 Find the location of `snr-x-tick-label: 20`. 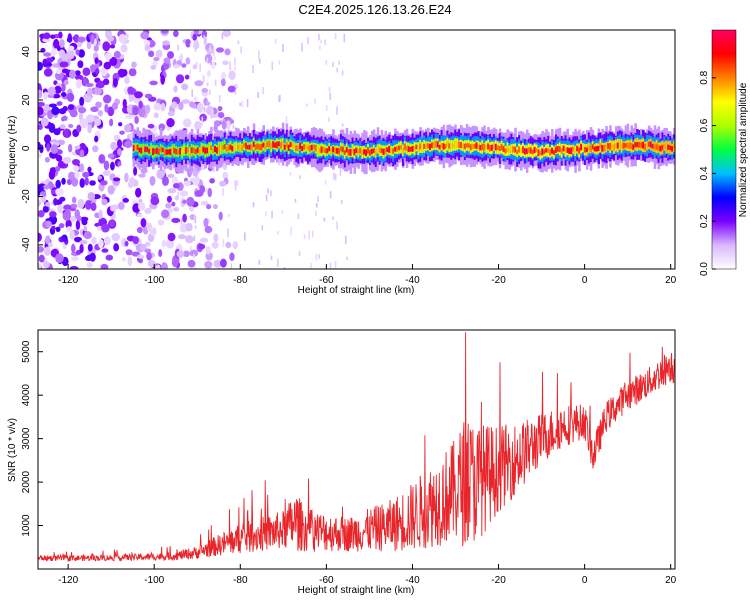

snr-x-tick-label: 20 is located at coordinates (671, 580).